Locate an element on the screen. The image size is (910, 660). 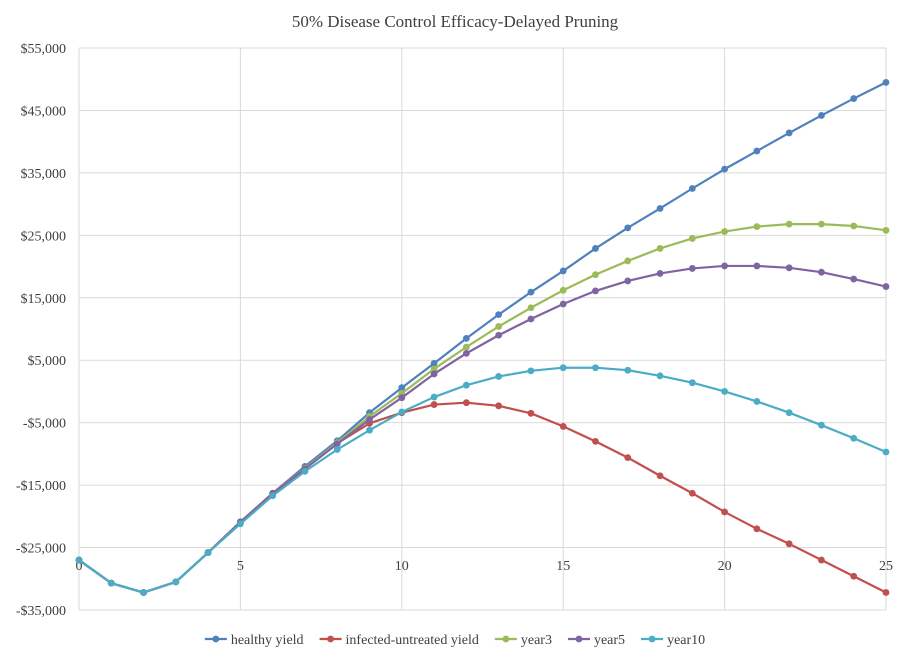
y-tick-label: $15,000 is located at coordinates (44, 299).